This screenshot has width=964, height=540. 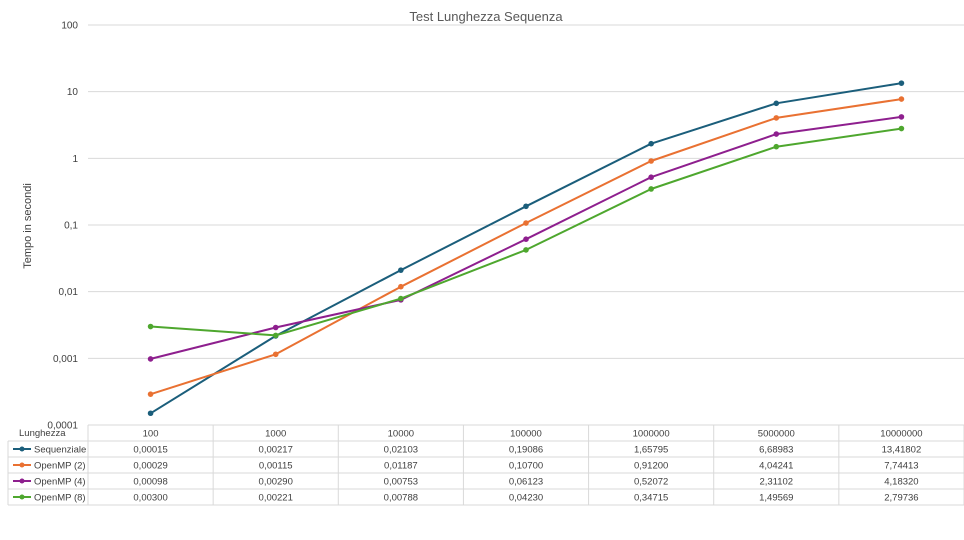 I want to click on data-label: 0,00015, so click(x=150, y=450).